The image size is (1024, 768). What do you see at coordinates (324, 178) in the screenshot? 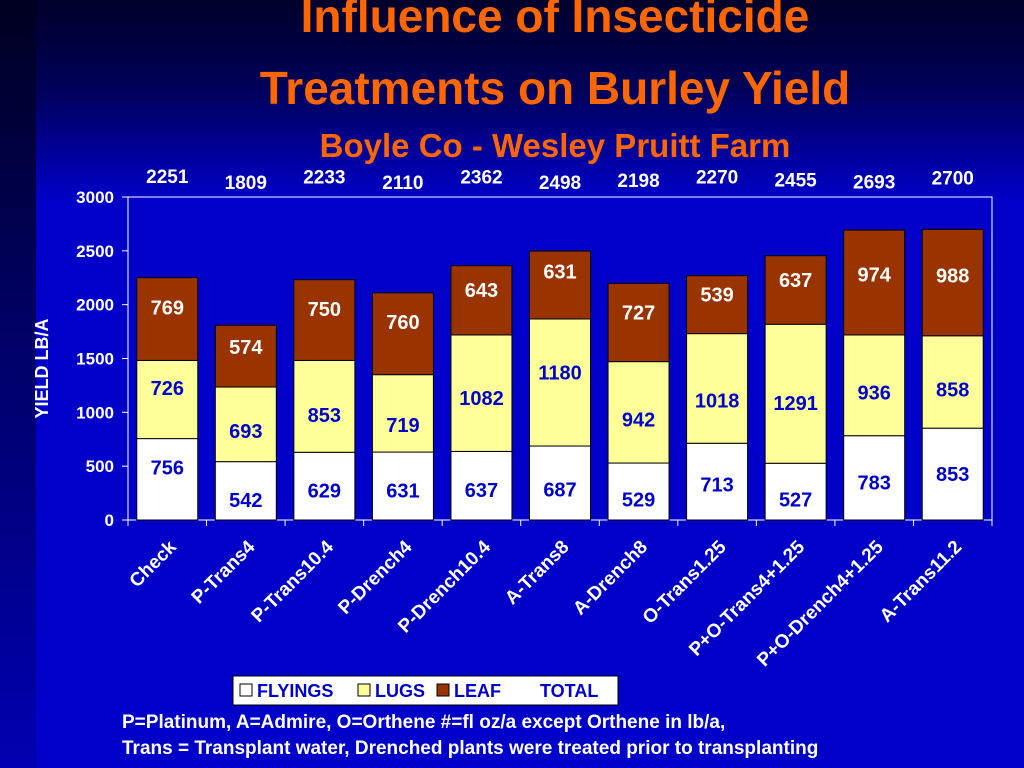
I see `total-label-3: 2233` at bounding box center [324, 178].